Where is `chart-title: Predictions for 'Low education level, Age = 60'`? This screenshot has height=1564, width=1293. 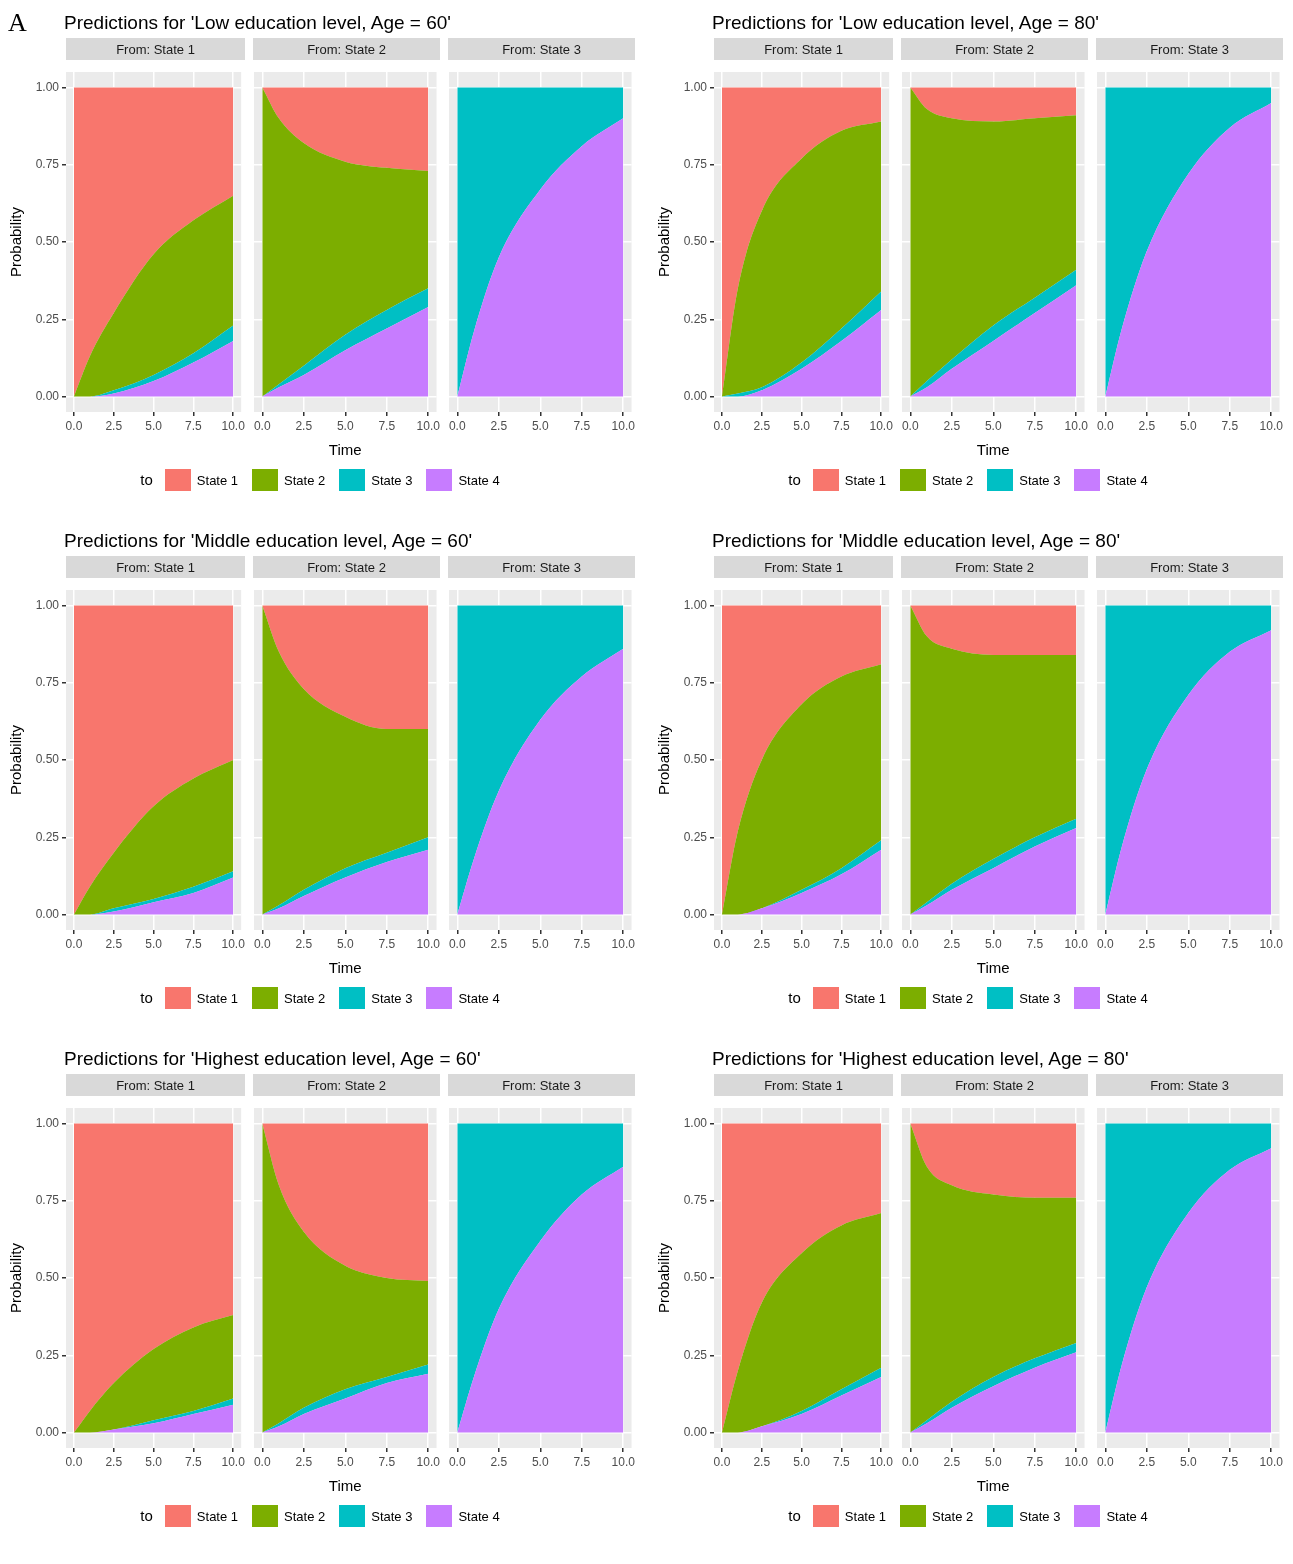
chart-title: Predictions for 'Low education level, Age = 60' is located at coordinates (257, 23).